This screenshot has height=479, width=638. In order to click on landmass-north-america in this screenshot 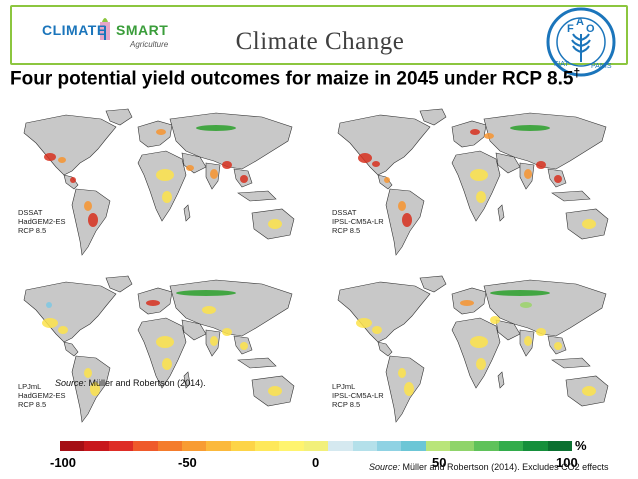, I will do `click(70, 145)`.